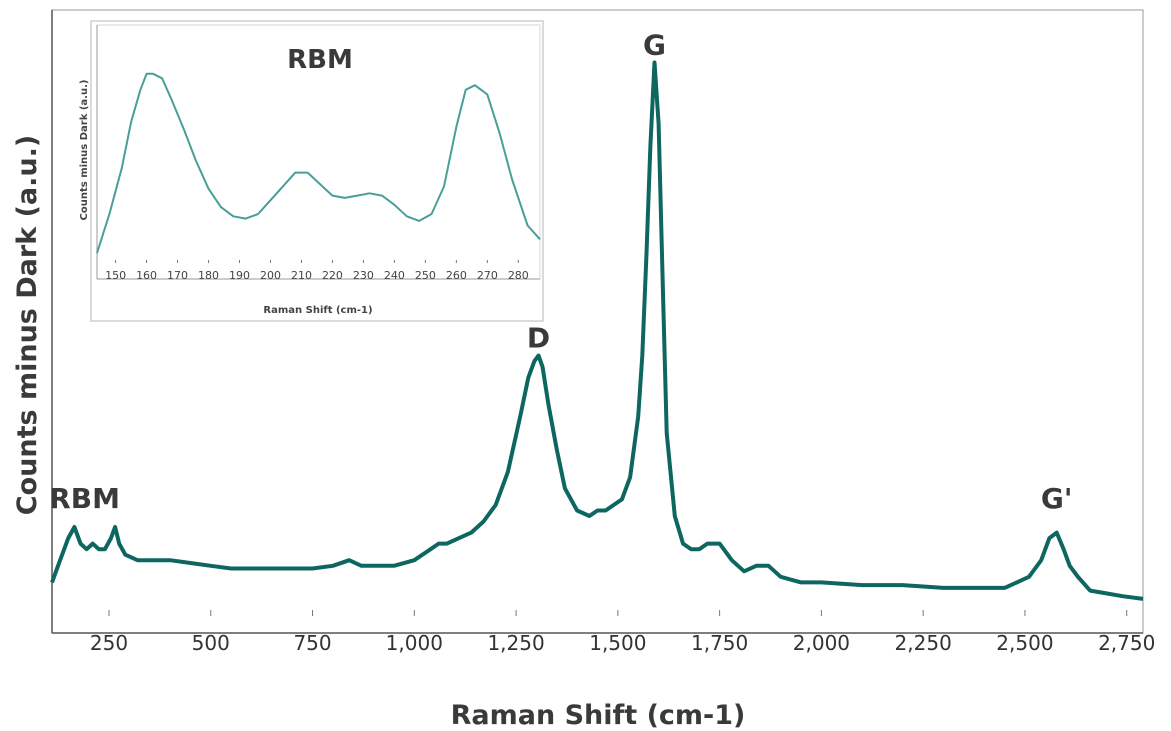  Describe the element at coordinates (654, 45) in the screenshot. I see `peak-label-g: G` at that location.